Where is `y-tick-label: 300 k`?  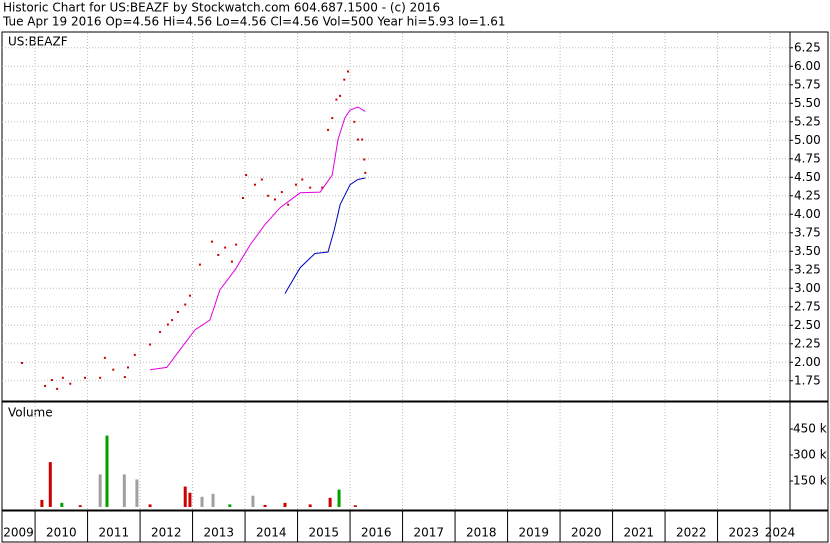
y-tick-label: 300 k is located at coordinates (810, 455).